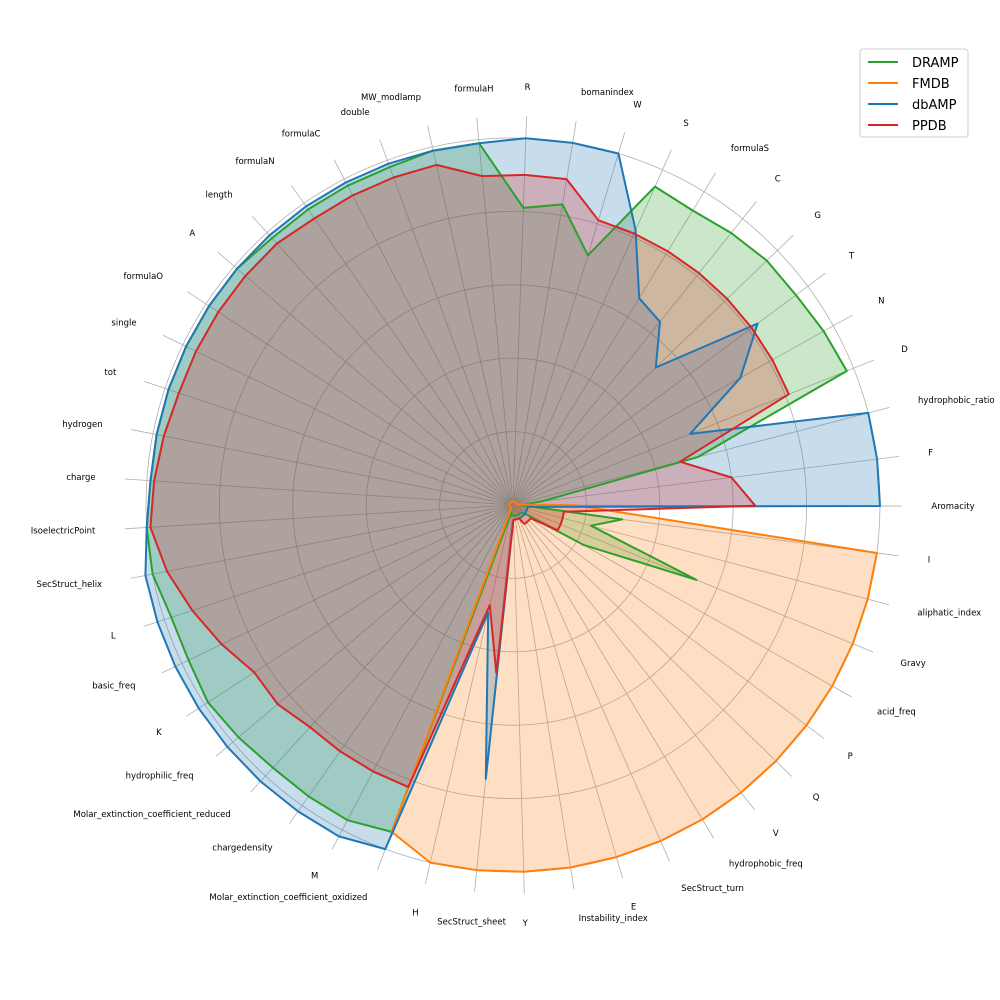 The width and height of the screenshot is (1000, 1000). I want to click on axis-label: G, so click(817, 216).